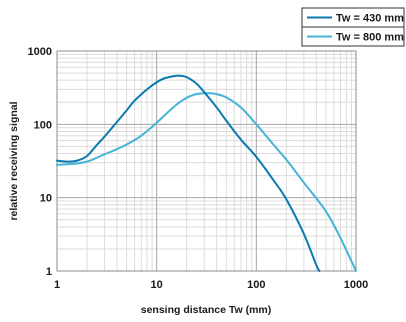 This screenshot has height=322, width=406. Describe the element at coordinates (46, 199) in the screenshot. I see `y-tick-label: 10` at that location.